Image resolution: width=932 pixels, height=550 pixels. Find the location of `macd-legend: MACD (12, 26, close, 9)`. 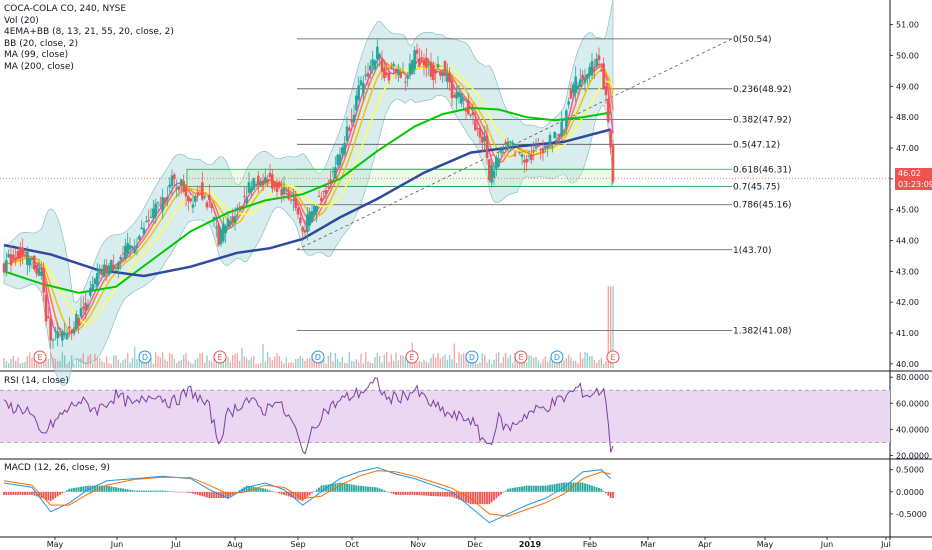

macd-legend: MACD (12, 26, close, 9) is located at coordinates (57, 468).